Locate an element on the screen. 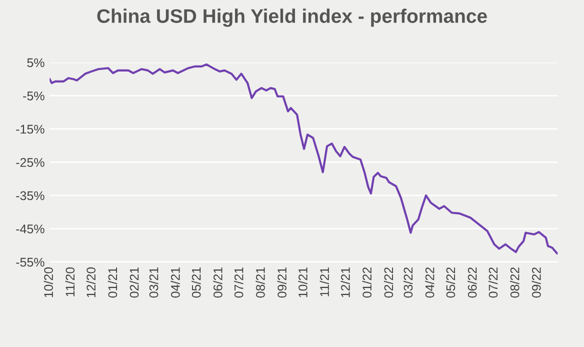 The width and height of the screenshot is (584, 347). x-tick-label: 10/20 is located at coordinates (48, 282).